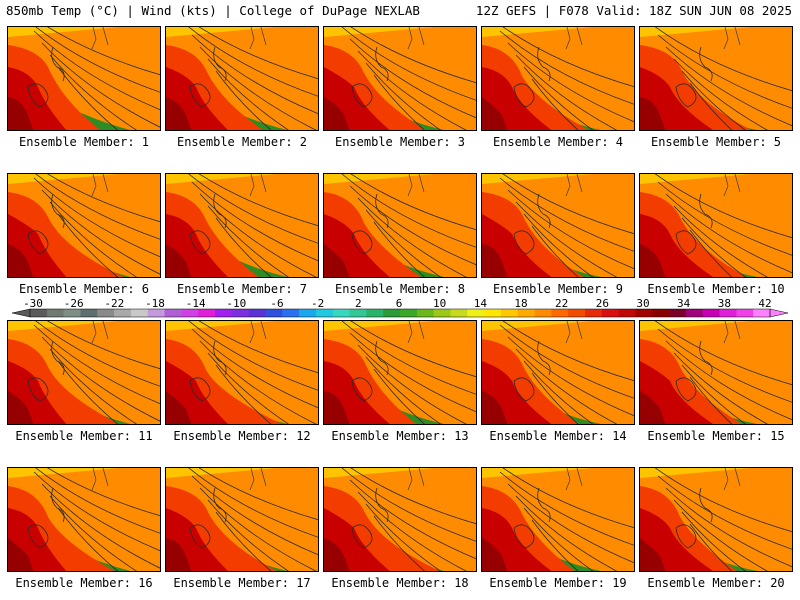  Describe the element at coordinates (84, 583) in the screenshot. I see `ensemble-member-caption: Ensemble Member: 16` at that location.